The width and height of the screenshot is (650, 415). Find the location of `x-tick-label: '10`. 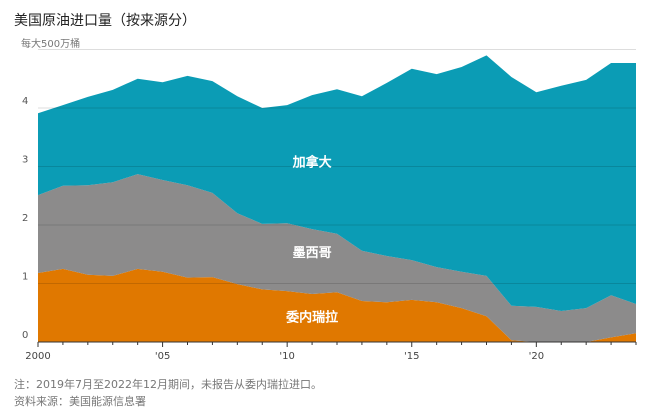

x-tick-label: '10 is located at coordinates (286, 356).